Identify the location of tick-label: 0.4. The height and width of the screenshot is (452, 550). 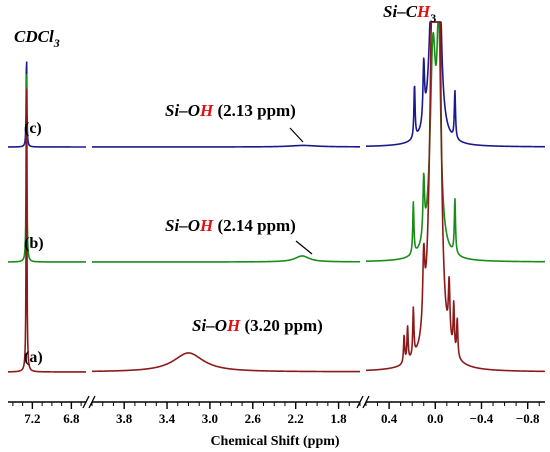
(389, 418).